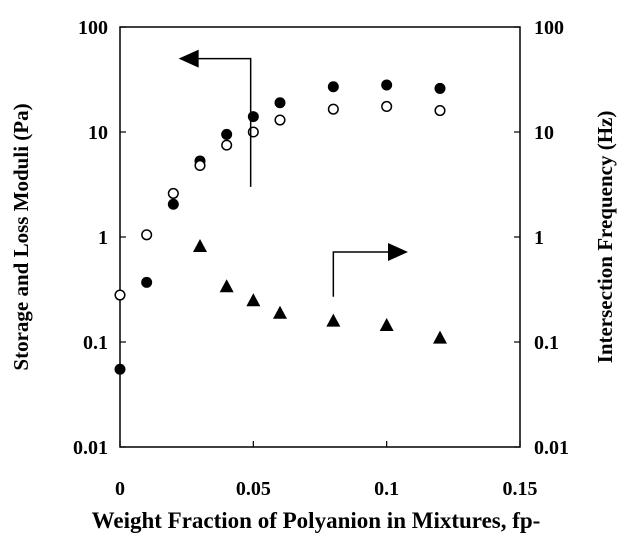 The height and width of the screenshot is (544, 630). Describe the element at coordinates (544, 133) in the screenshot. I see `y2-tick-label: 10` at that location.